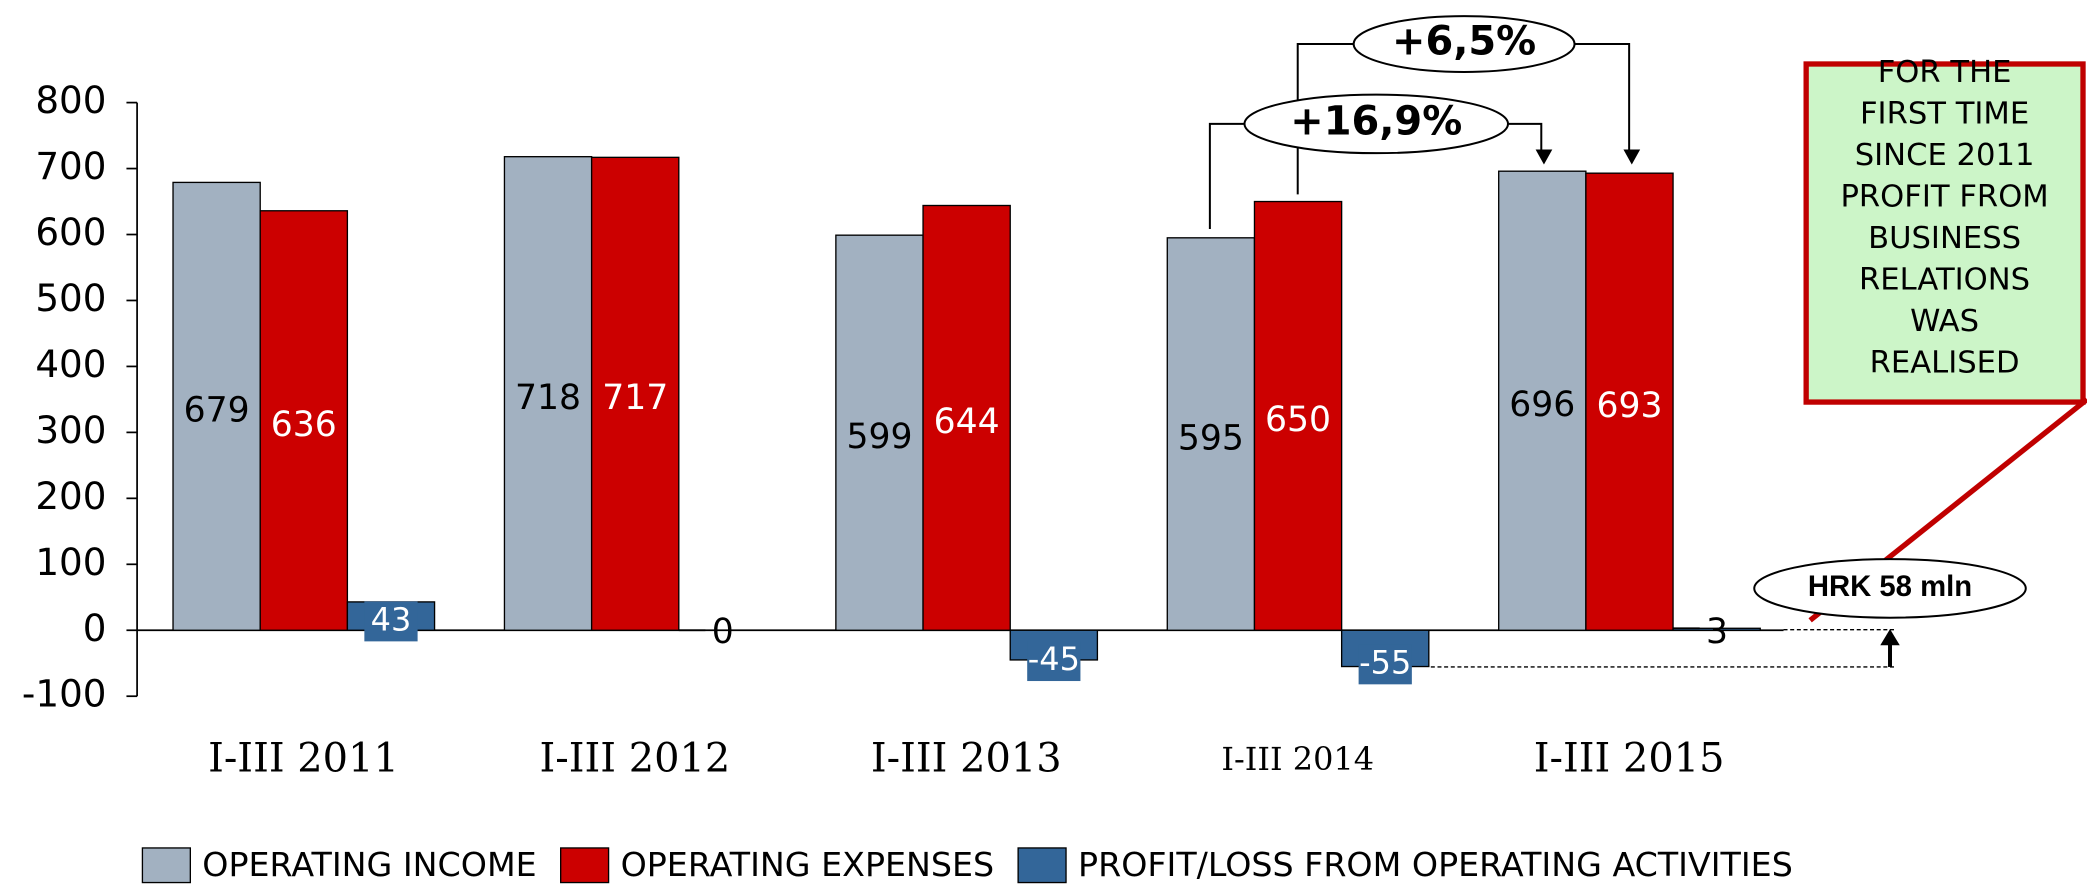 This screenshot has height=884, width=2087. I want to click on value-label: -55, so click(1385, 662).